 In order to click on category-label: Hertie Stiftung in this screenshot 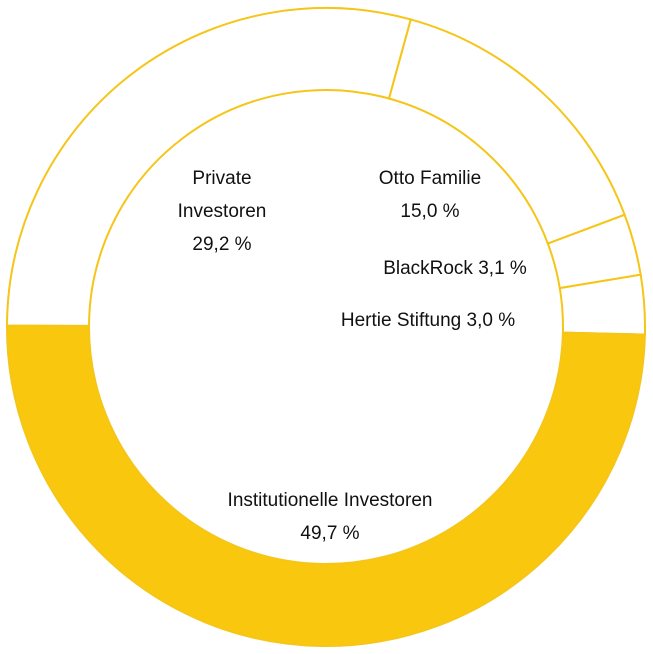, I will do `click(401, 320)`.